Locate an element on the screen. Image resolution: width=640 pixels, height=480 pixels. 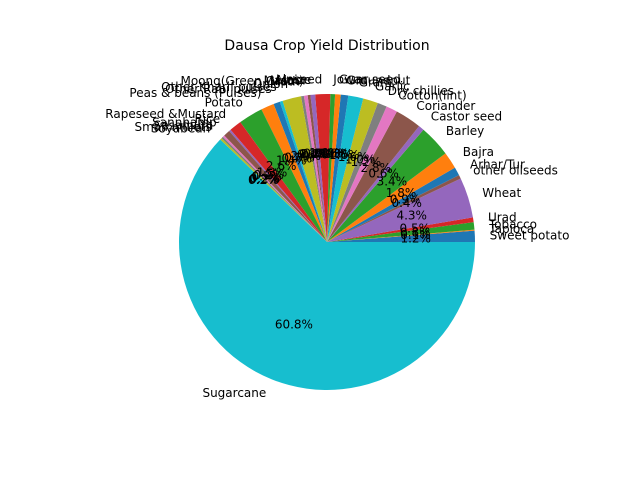
slice-label-onion: Onion is located at coordinates (270, 84).